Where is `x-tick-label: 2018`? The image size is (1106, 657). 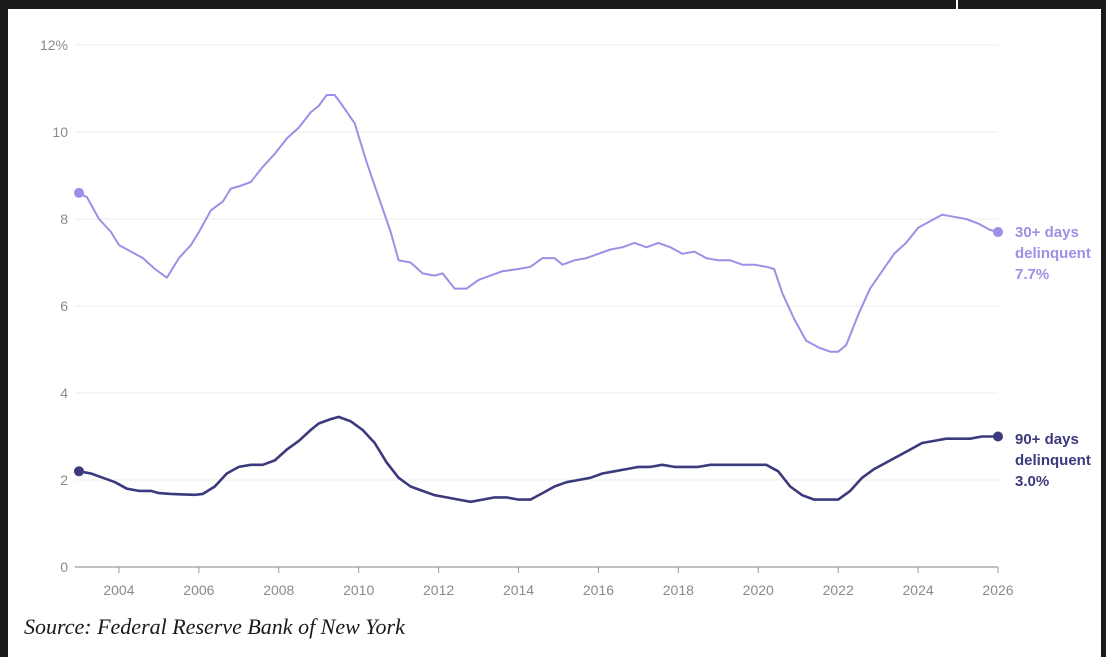
x-tick-label: 2018 is located at coordinates (678, 590).